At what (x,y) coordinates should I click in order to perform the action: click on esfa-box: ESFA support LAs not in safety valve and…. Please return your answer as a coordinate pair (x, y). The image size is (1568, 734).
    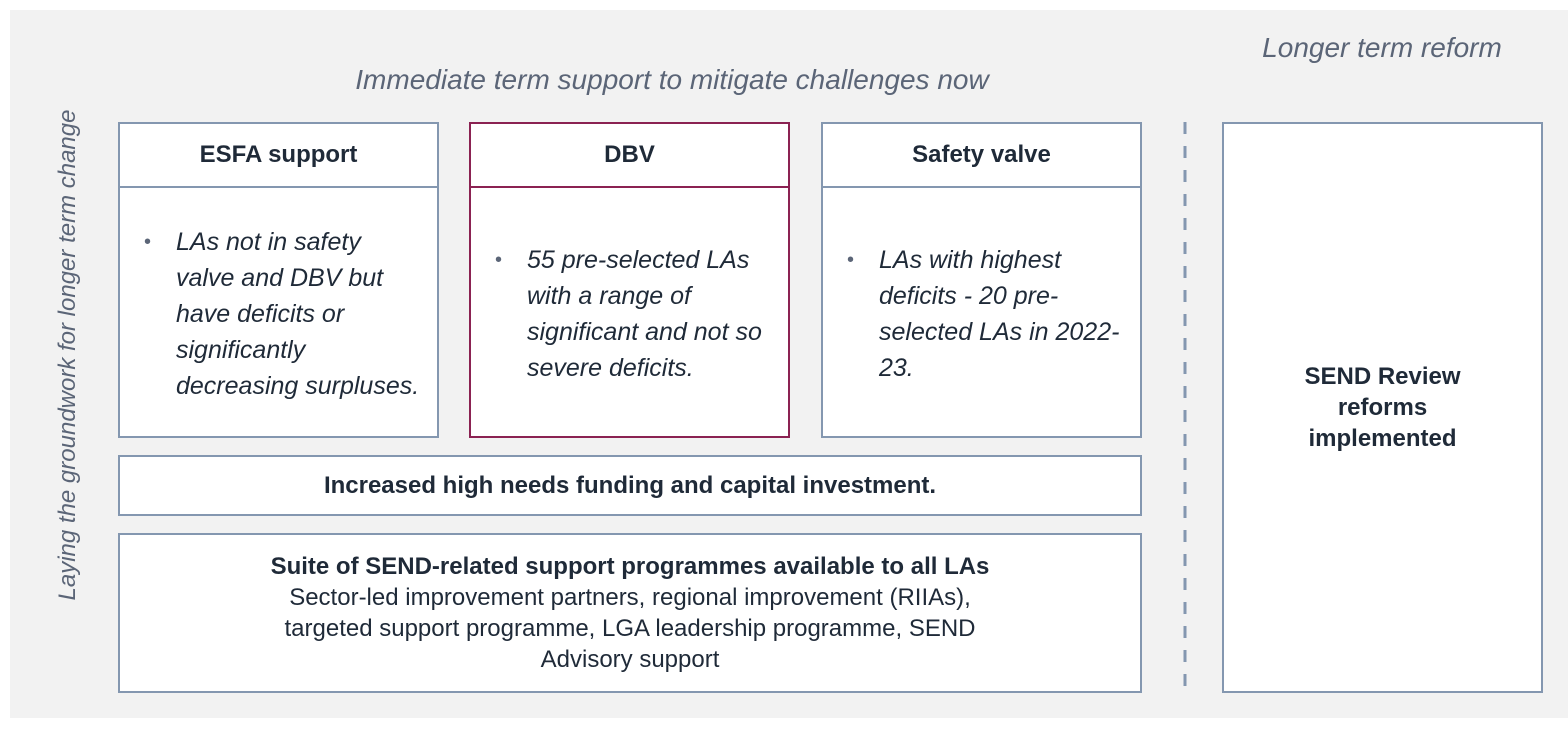
    Looking at the image, I should click on (278, 280).